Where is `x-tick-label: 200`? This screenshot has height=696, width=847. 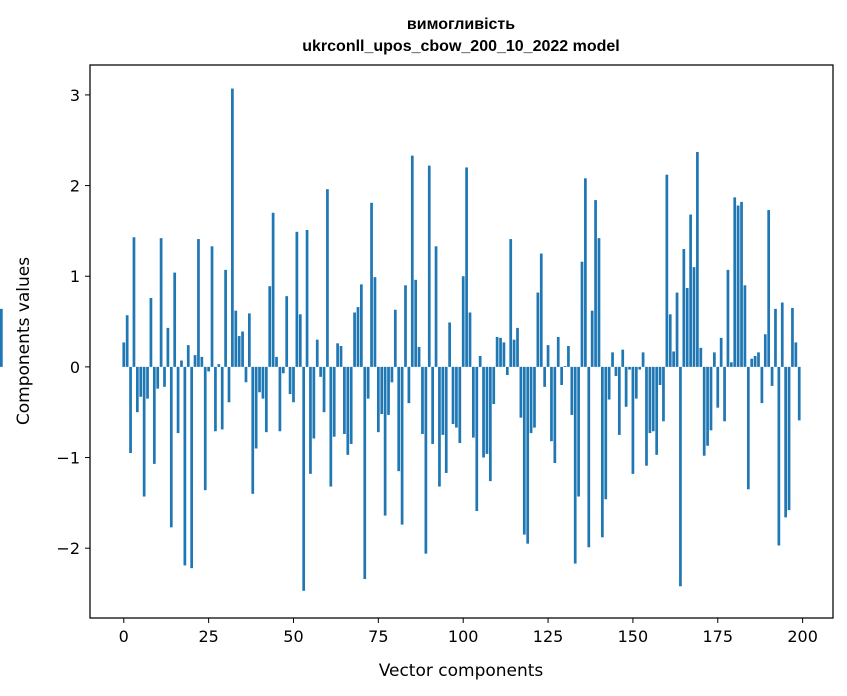 x-tick-label: 200 is located at coordinates (802, 636).